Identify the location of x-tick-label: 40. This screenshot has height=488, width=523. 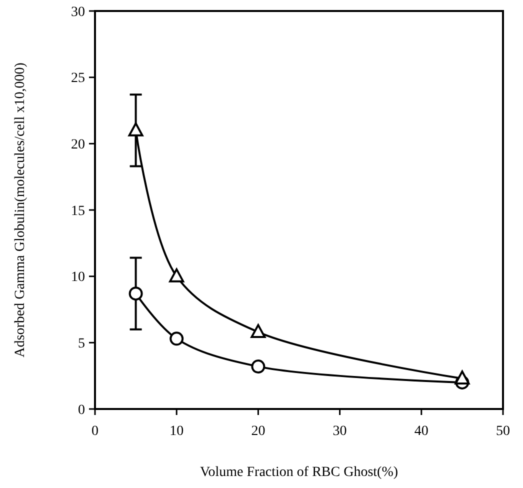
(421, 431).